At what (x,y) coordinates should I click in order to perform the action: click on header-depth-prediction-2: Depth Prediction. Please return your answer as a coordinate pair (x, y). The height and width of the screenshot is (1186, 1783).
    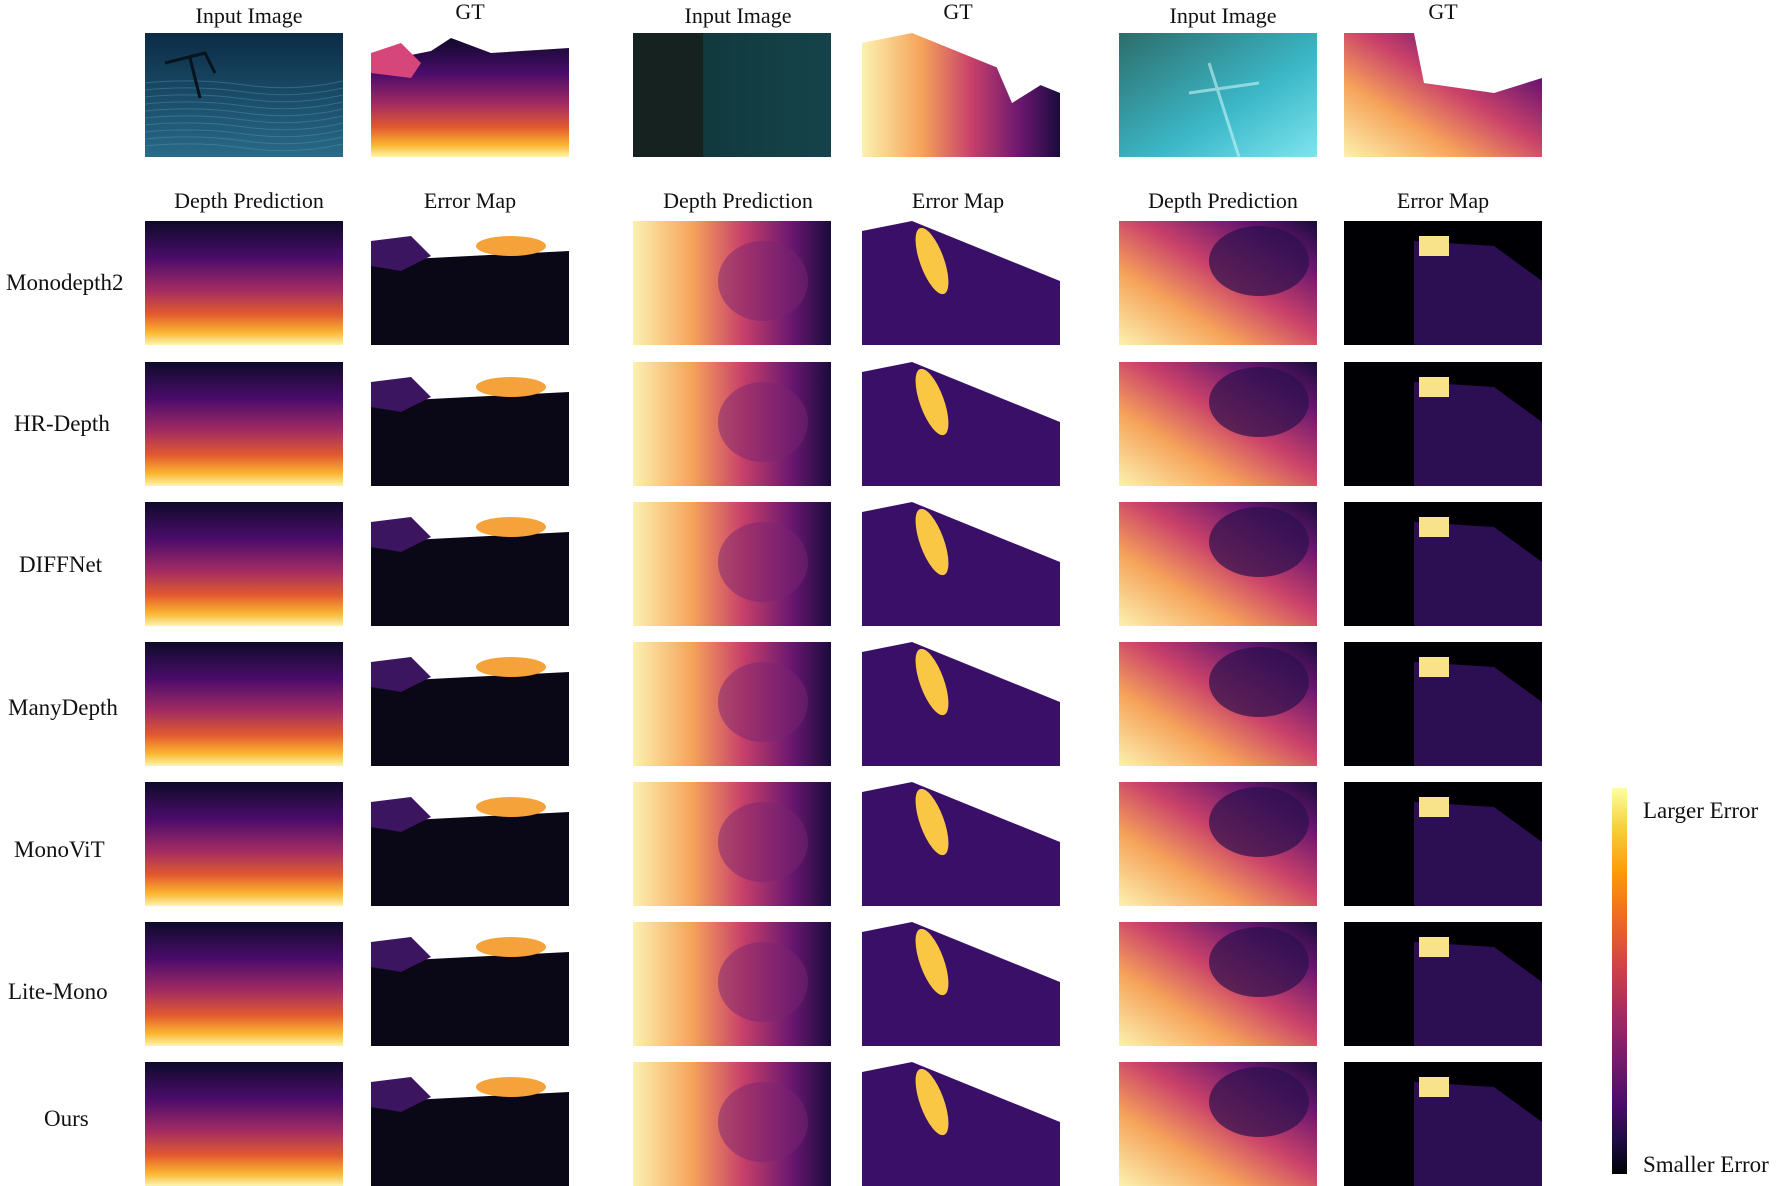
    Looking at the image, I should click on (738, 200).